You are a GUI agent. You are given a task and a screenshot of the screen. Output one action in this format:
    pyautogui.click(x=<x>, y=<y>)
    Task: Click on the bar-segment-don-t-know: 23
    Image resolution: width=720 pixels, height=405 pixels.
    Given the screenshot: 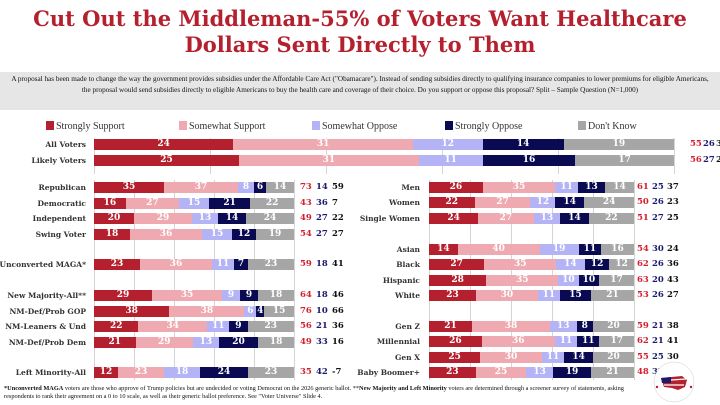 What is the action you would take?
    pyautogui.click(x=270, y=326)
    